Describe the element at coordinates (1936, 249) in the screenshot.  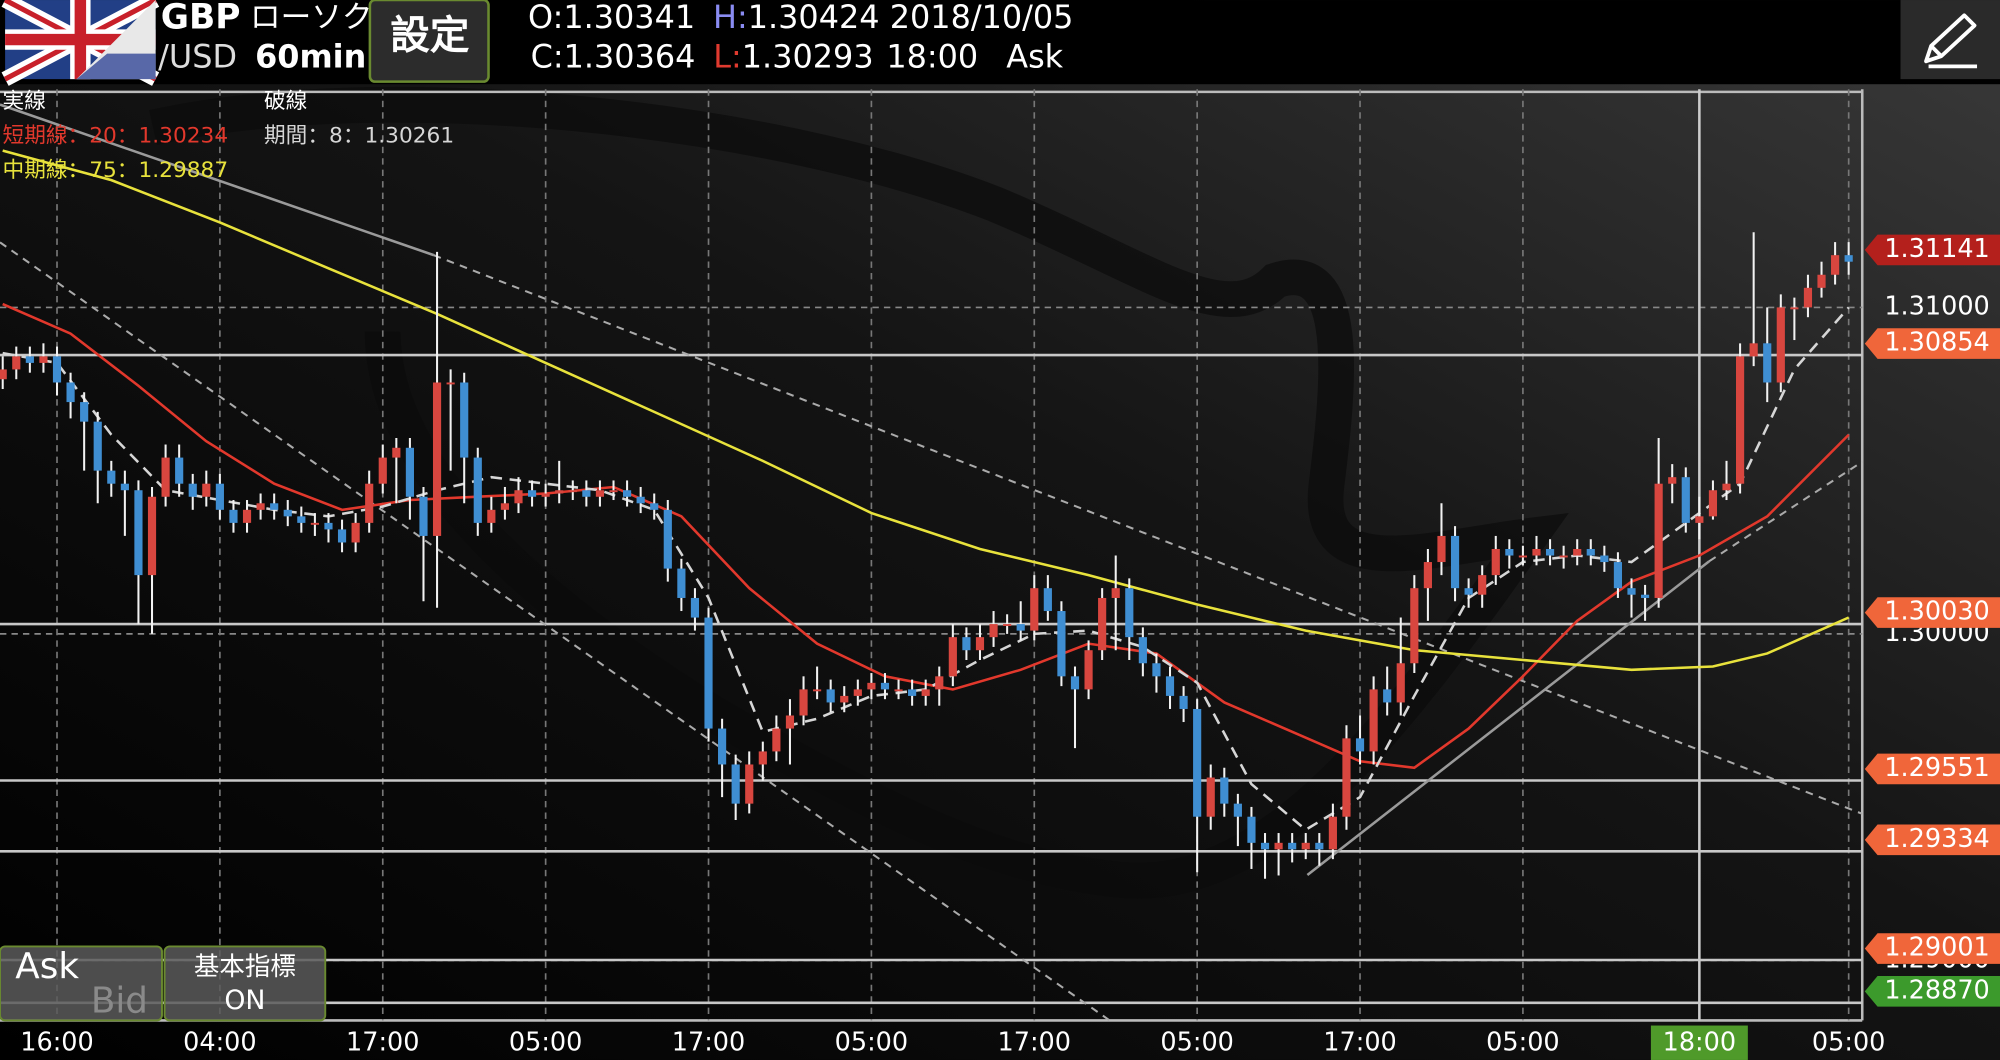
I see `level-label: 1.31141` at that location.